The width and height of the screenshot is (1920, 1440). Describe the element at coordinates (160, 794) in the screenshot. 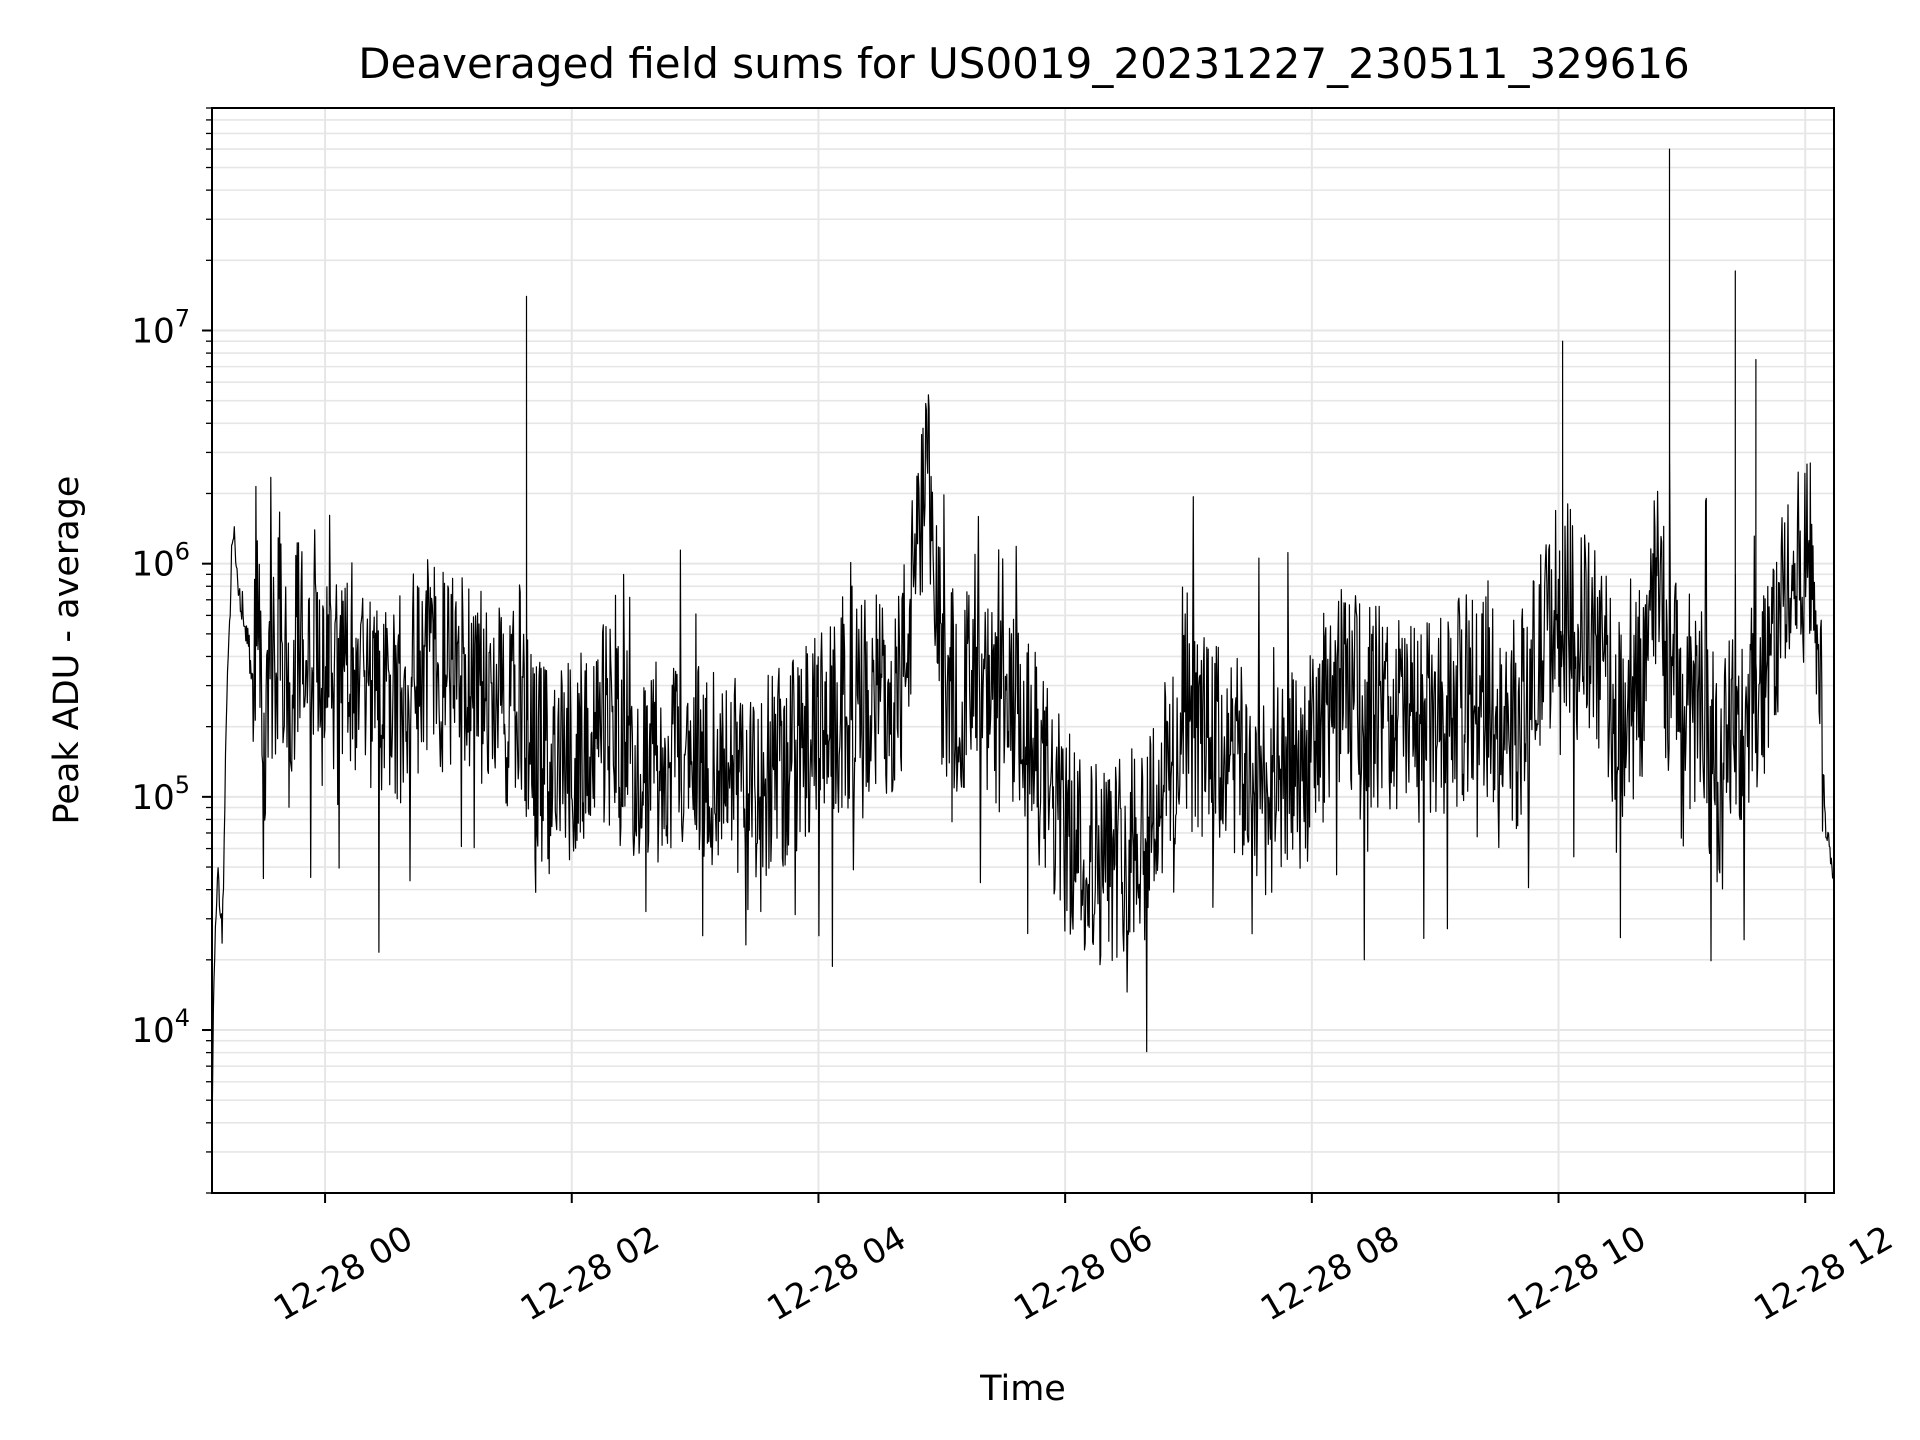

I see `y-tick-label: 10⁵` at that location.